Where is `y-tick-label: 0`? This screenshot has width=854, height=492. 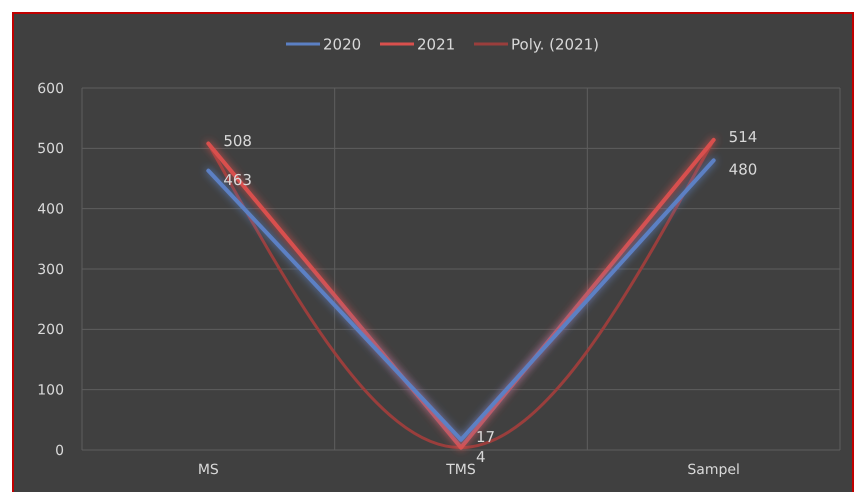
y-tick-label: 0 is located at coordinates (59, 450).